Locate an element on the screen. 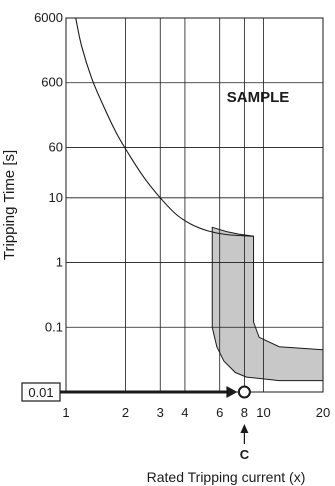 This screenshot has width=335, height=486. y-tick-label: 0.1 is located at coordinates (54, 326).